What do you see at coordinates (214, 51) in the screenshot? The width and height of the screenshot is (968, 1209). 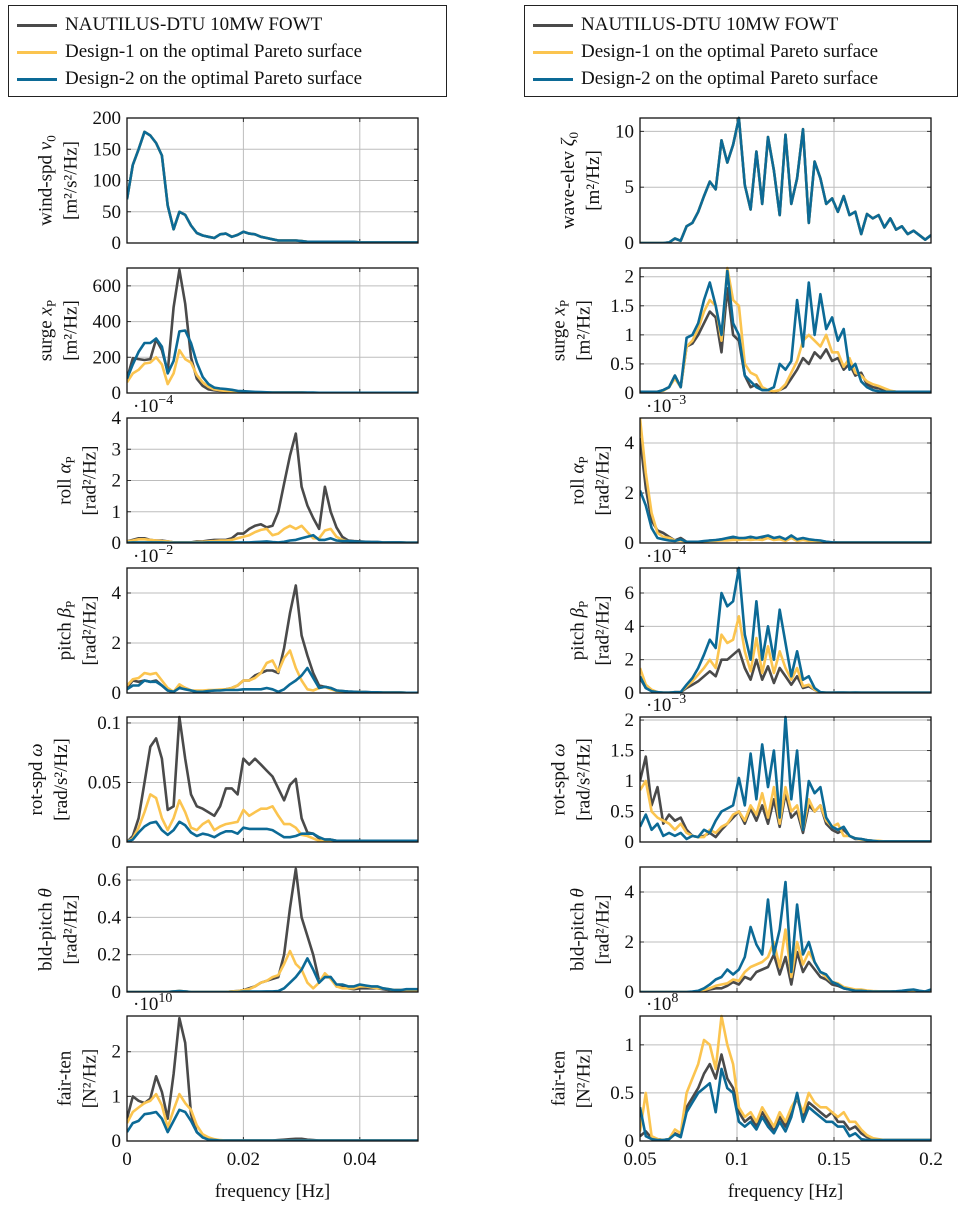 I see `legend-label: Design-1 on the optimal Pareto surface` at bounding box center [214, 51].